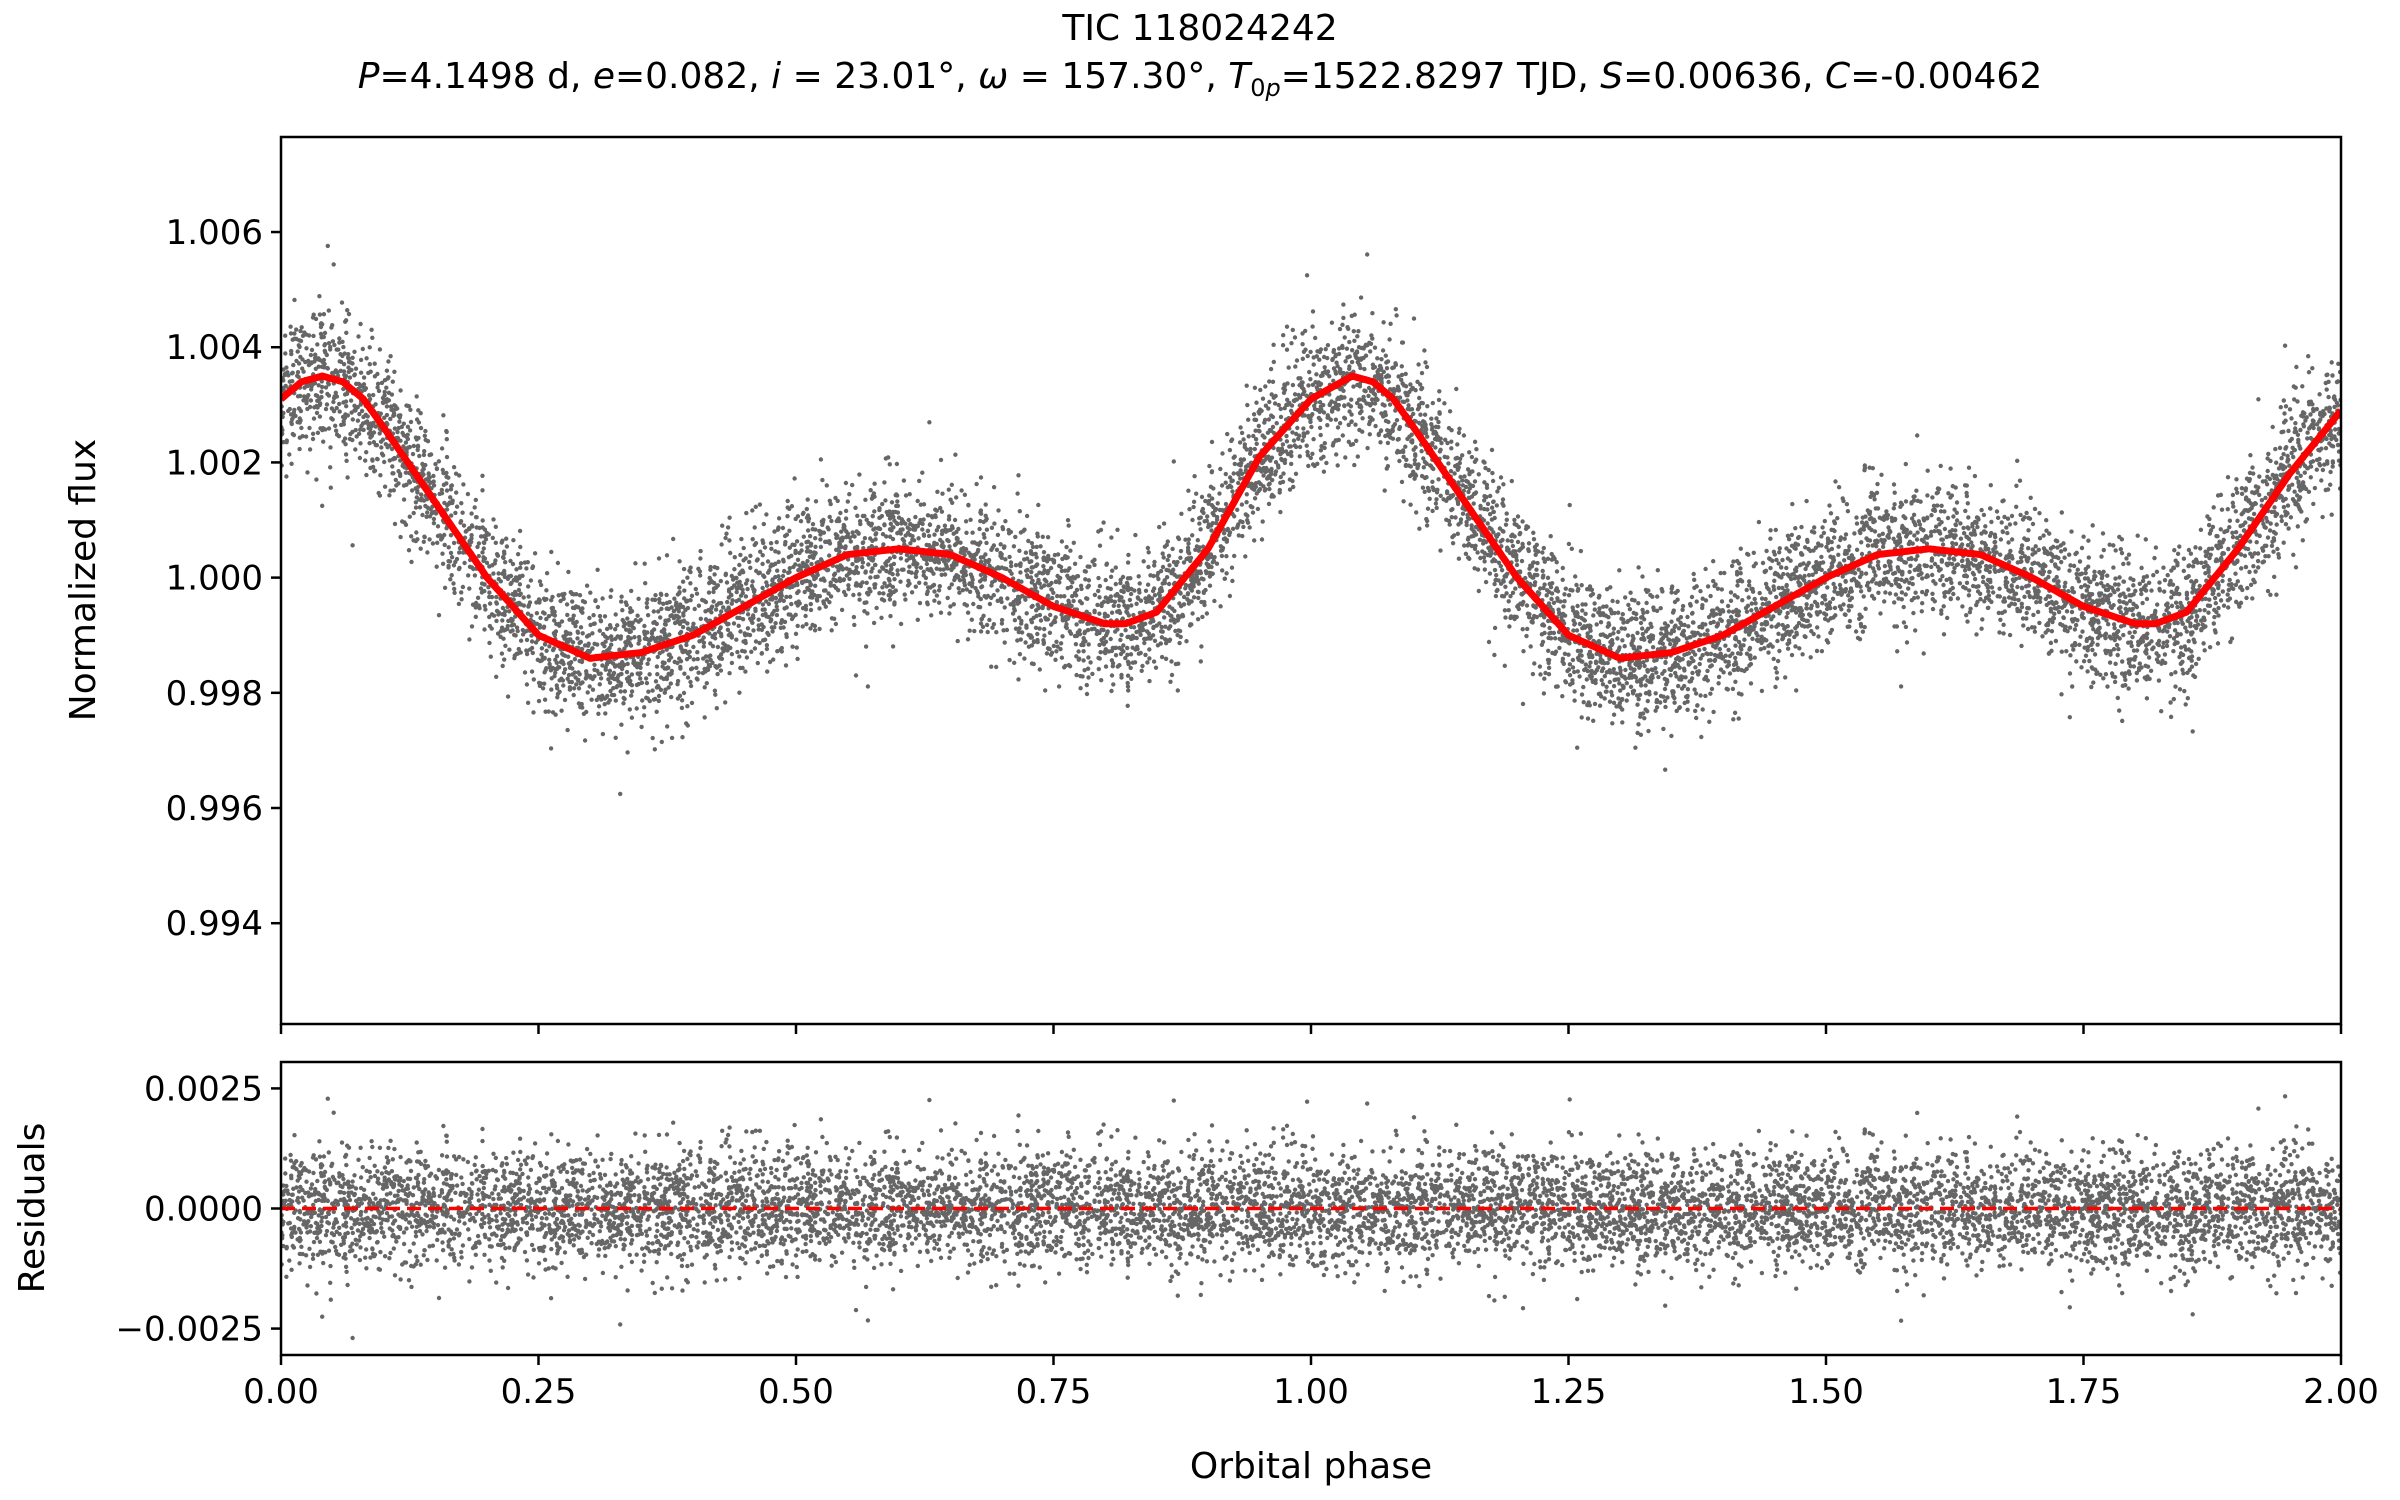 This screenshot has height=1500, width=2400. I want to click on bottom-x-tick-label: 0.50, so click(796, 1392).